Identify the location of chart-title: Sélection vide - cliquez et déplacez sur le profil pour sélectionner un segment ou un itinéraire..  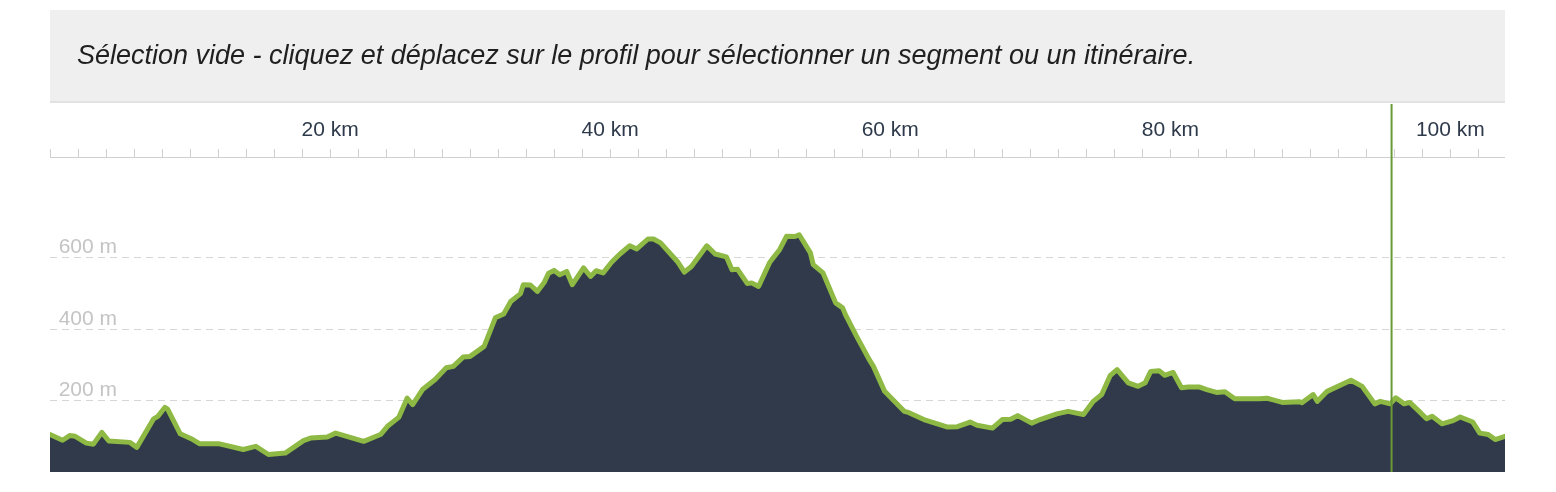
(636, 55).